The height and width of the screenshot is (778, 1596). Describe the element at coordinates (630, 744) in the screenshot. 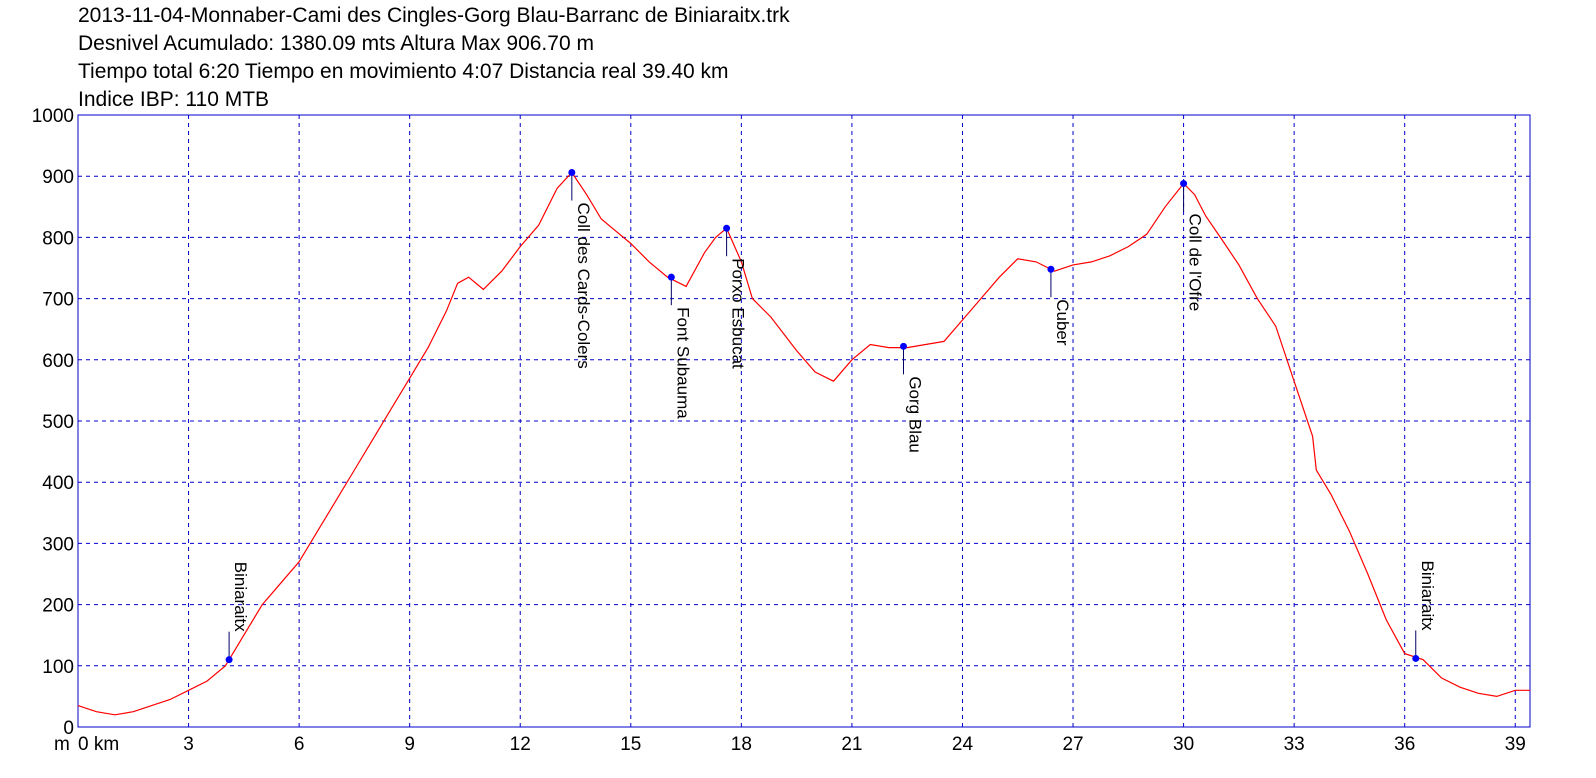

I see `x-tick-label: 15` at that location.